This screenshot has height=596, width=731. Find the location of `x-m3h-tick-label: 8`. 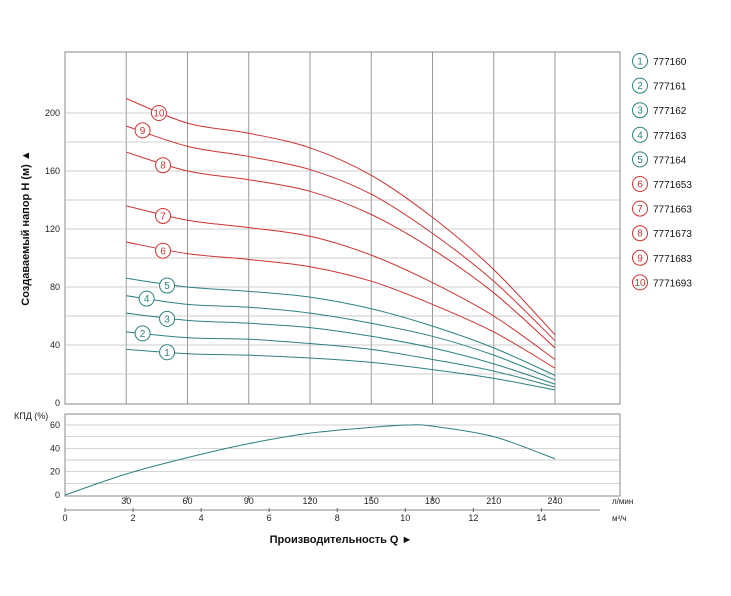

x-m3h-tick-label: 8 is located at coordinates (337, 518).